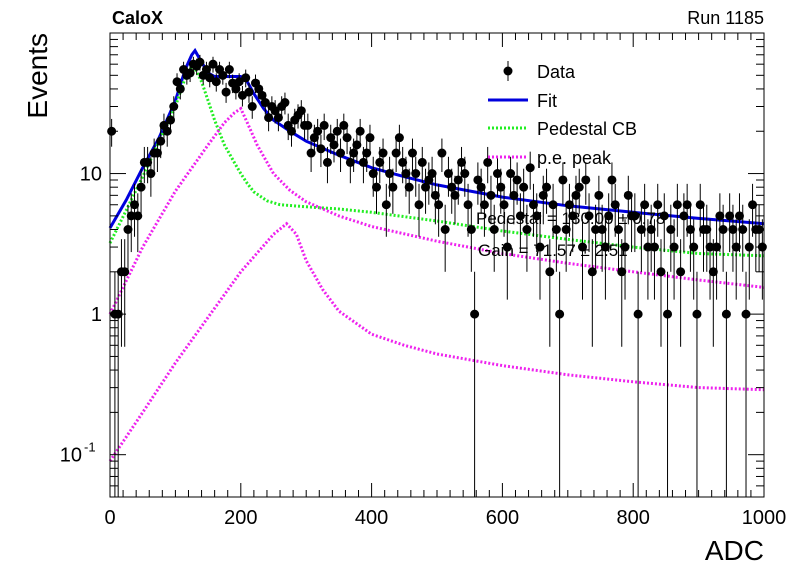  What do you see at coordinates (96, 315) in the screenshot?
I see `y-tick-label: 1` at bounding box center [96, 315].